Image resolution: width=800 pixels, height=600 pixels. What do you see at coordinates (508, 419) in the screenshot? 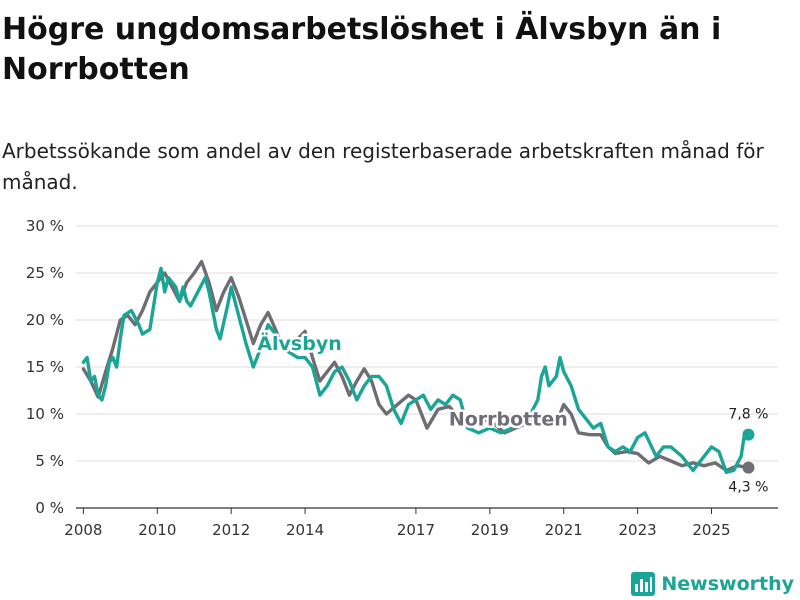
I see `norrbotten-series-label: Norrbotten` at bounding box center [508, 419].